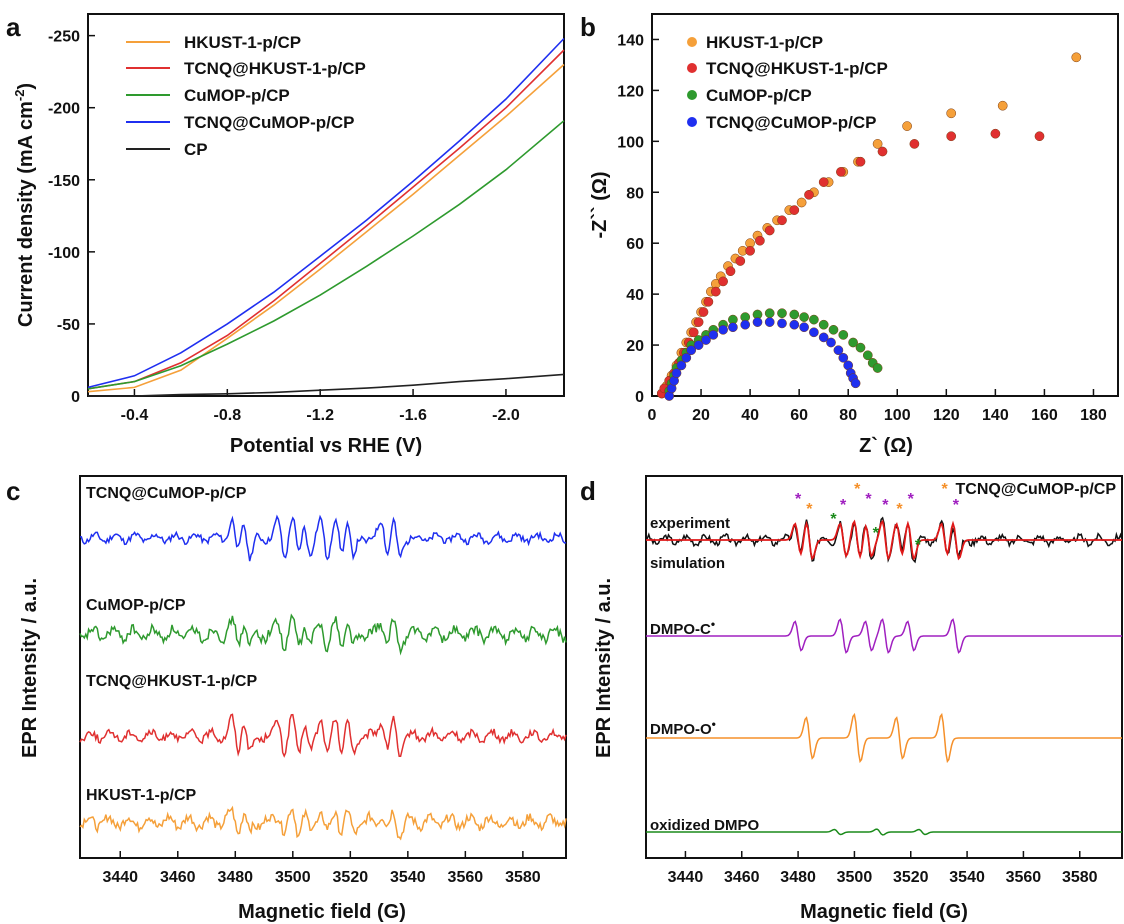 The height and width of the screenshot is (924, 1124). What do you see at coordinates (64, 37) in the screenshot?
I see `y-tick-label: -250` at bounding box center [64, 37].